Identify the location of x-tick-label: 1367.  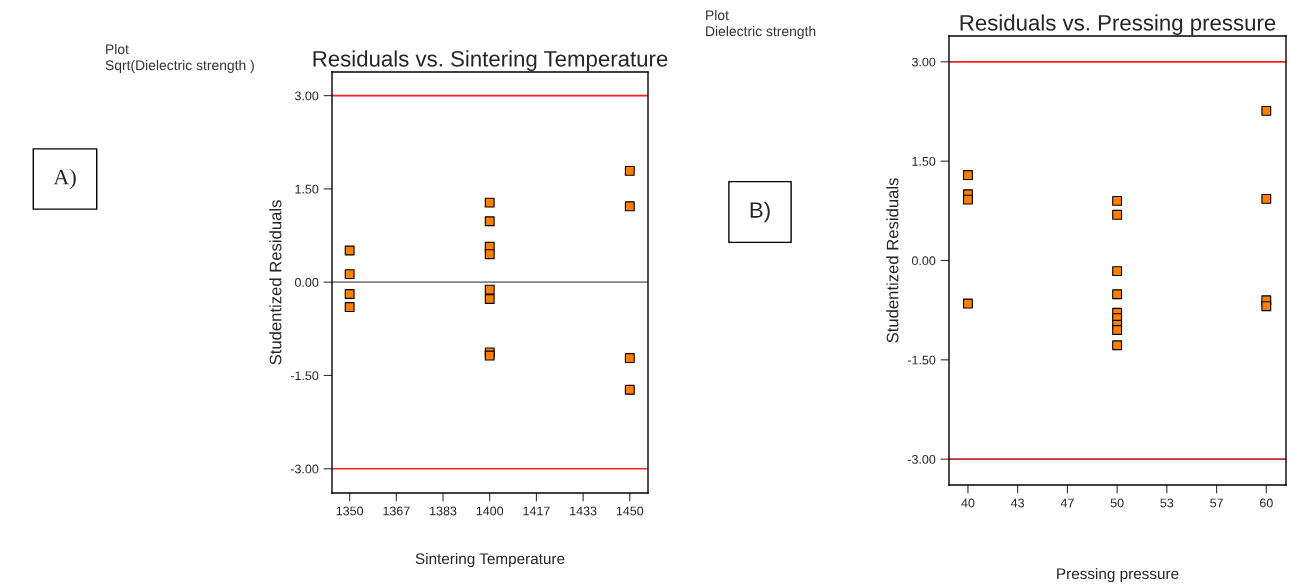
(396, 511).